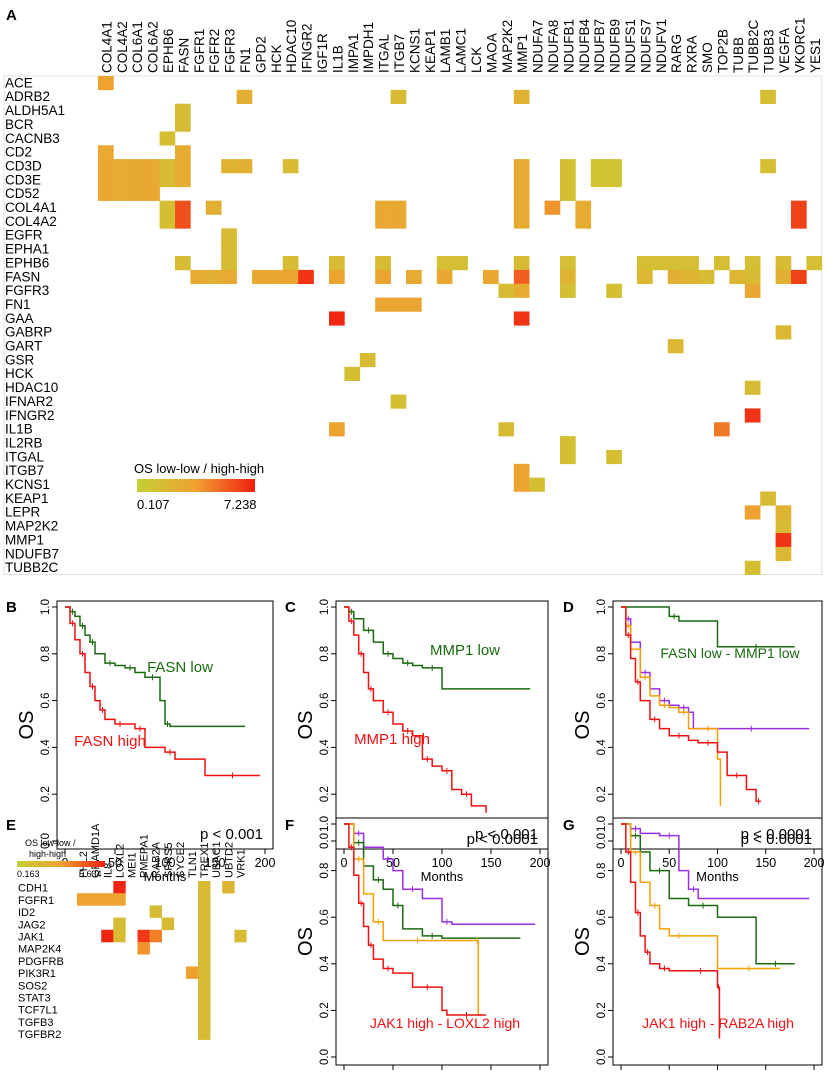 This screenshot has height=1073, width=829. Describe the element at coordinates (322, 53) in the screenshot. I see `column-label: IGF1R` at that location.